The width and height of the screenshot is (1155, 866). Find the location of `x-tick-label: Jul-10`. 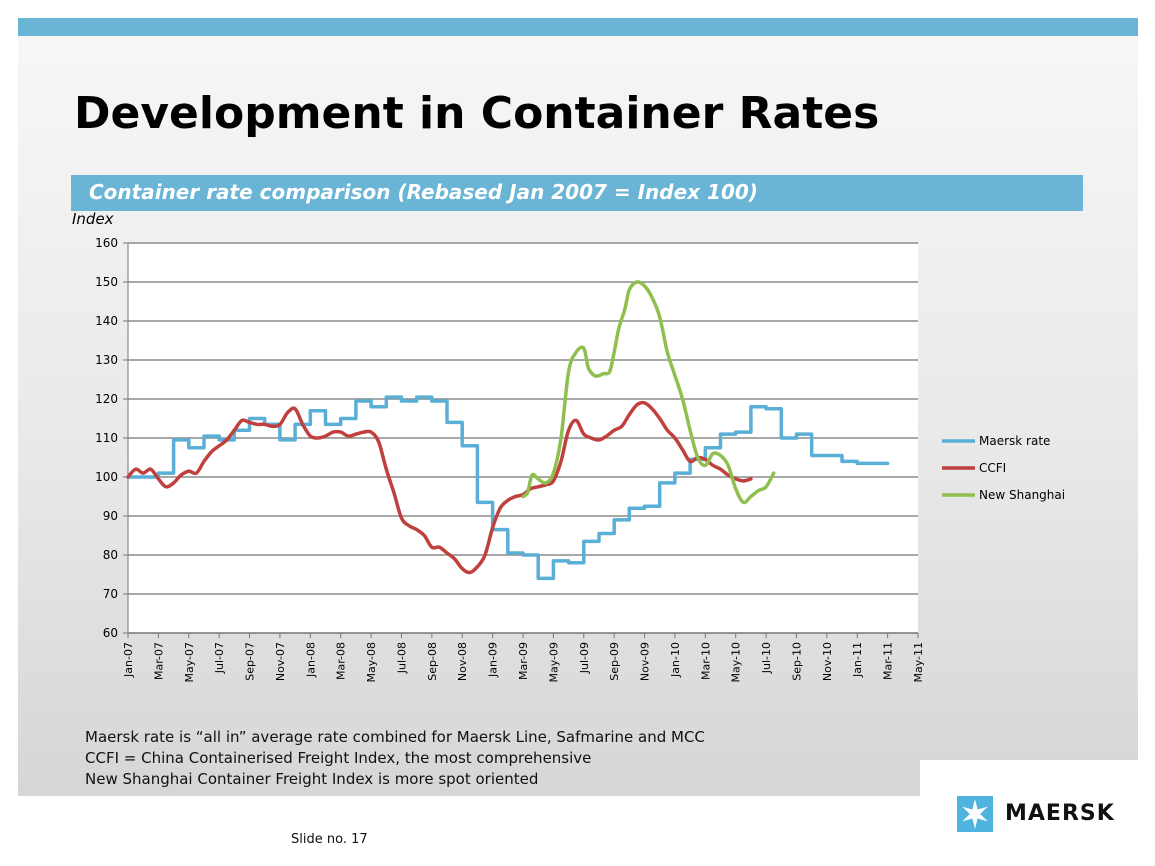

x-tick-label: Jul-10 is located at coordinates (766, 658).